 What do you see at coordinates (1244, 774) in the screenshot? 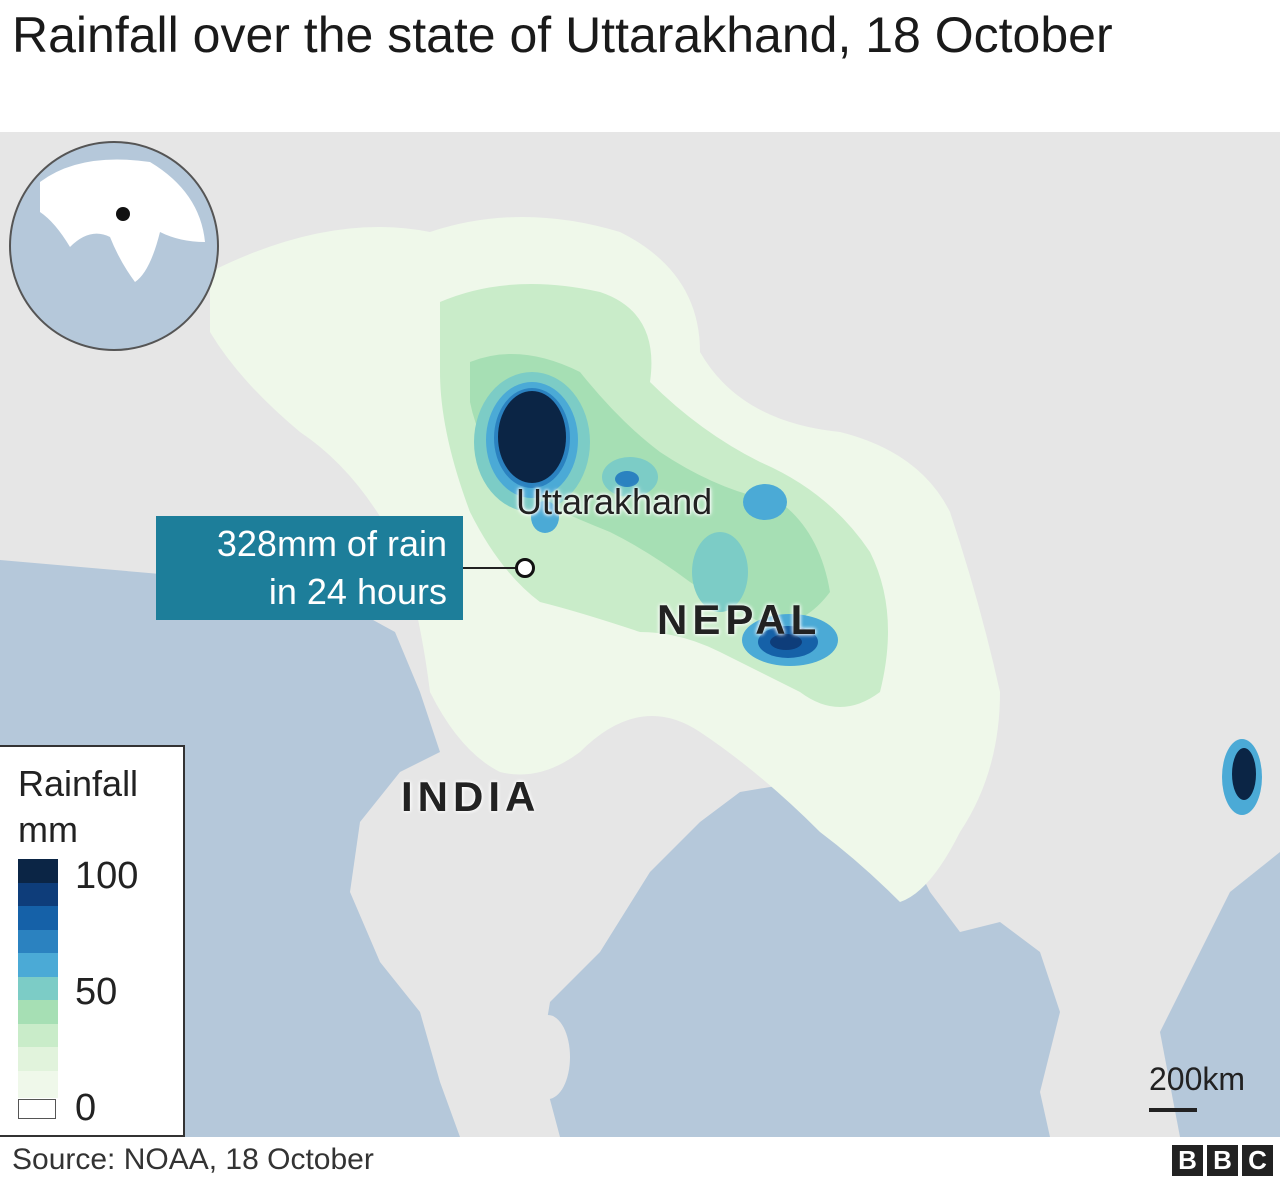
I see `rain-east-core` at bounding box center [1244, 774].